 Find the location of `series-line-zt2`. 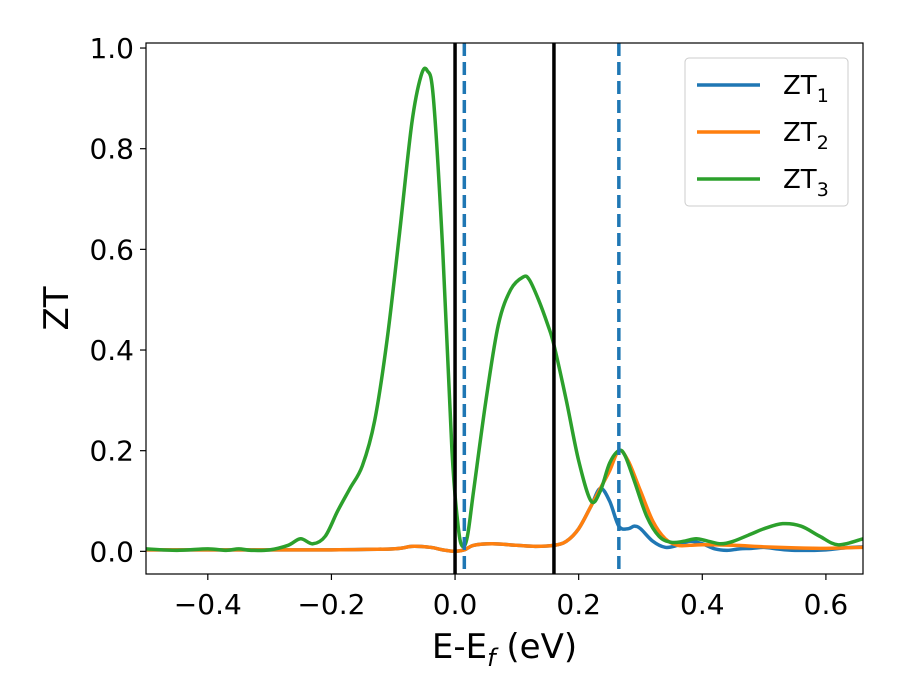

series-line-zt2 is located at coordinates (504, 501).